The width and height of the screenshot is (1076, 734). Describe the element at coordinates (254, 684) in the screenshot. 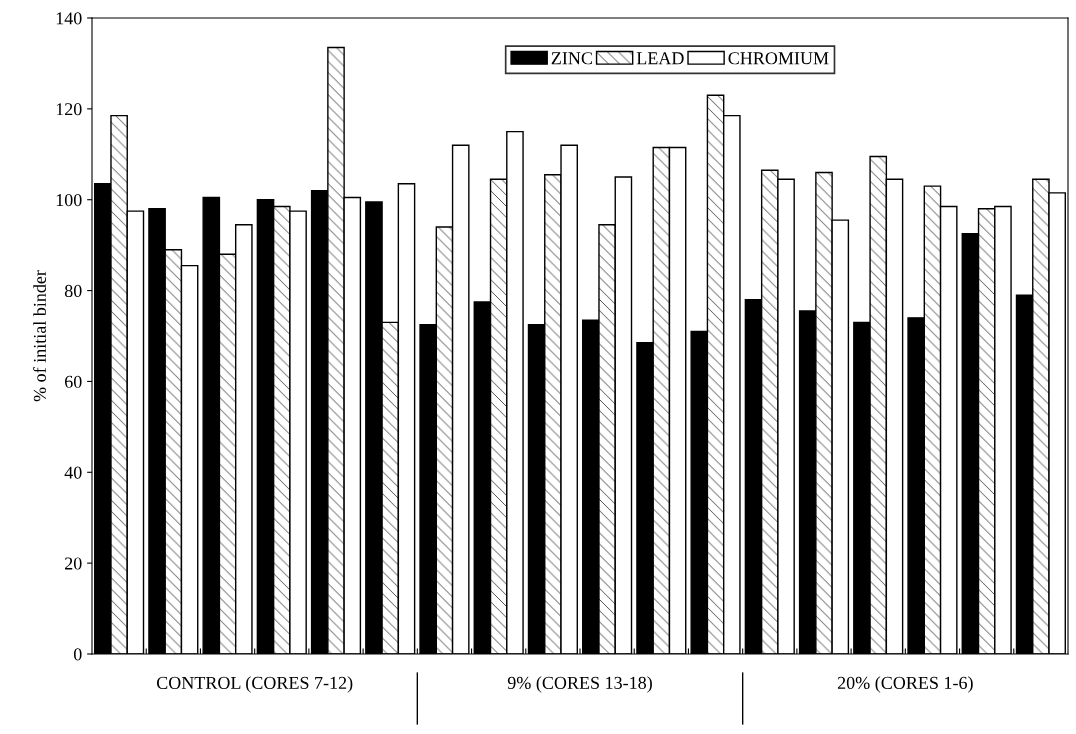

I see `text: CONTROL (CORES 7-12)` at that location.